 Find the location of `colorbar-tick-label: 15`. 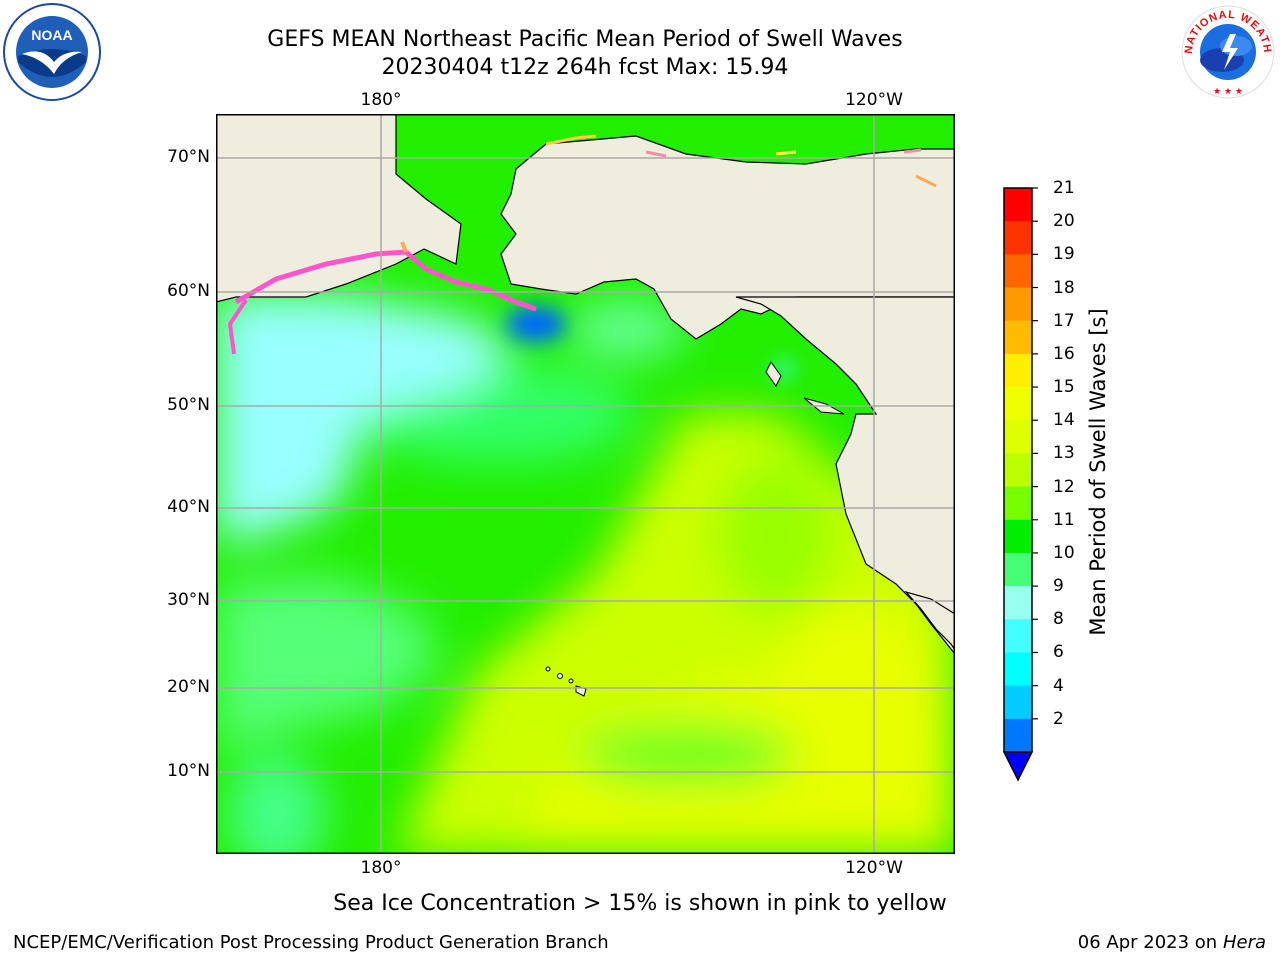

colorbar-tick-label: 15 is located at coordinates (1064, 387).